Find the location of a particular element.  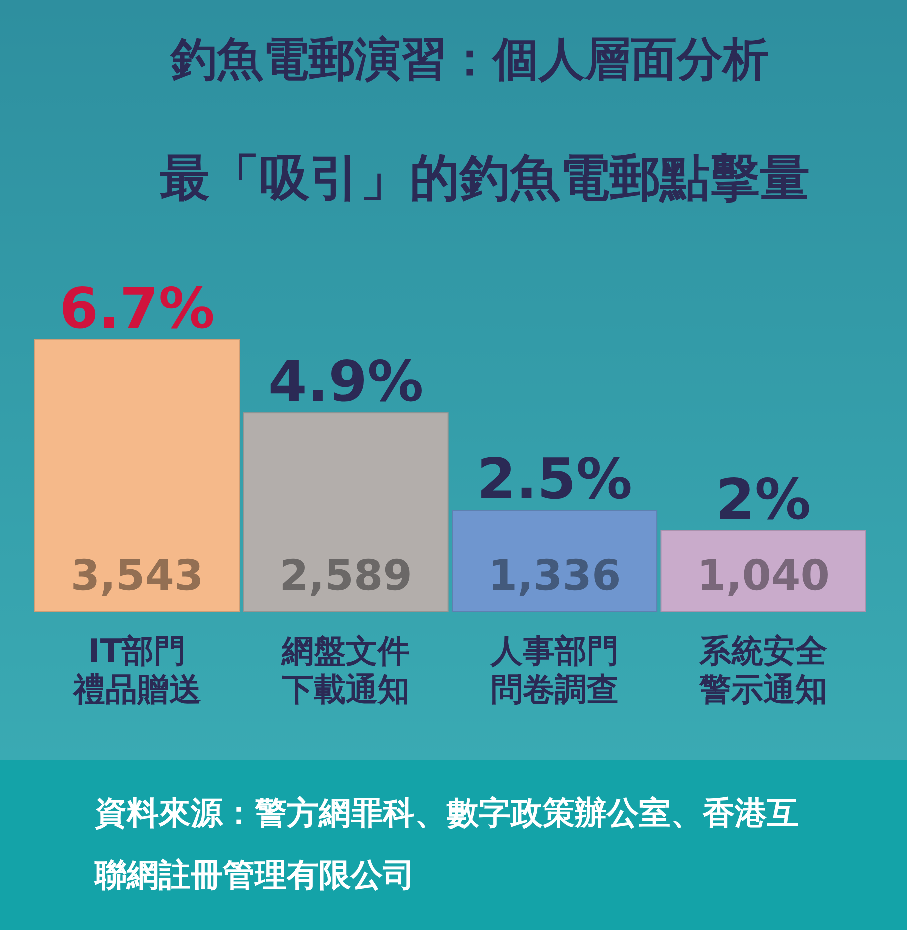

annotation: 2,589 is located at coordinates (346, 575).